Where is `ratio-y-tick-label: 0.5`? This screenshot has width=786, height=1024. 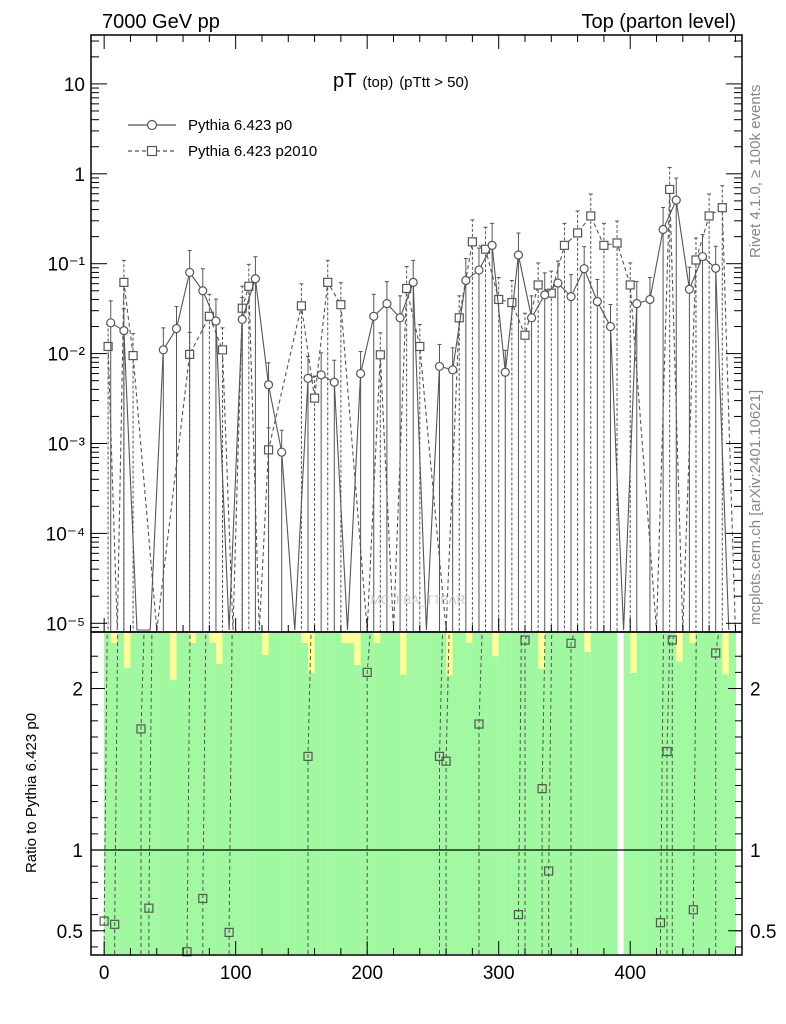 ratio-y-tick-label: 0.5 is located at coordinates (70, 932).